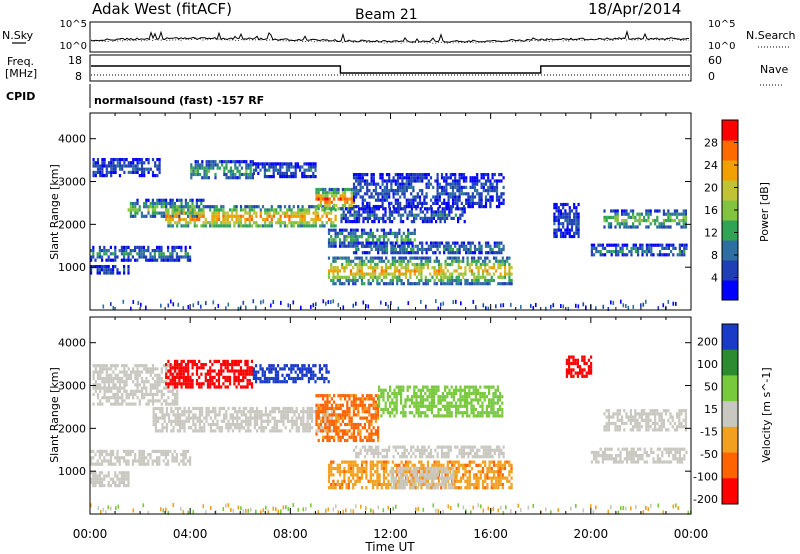  Describe the element at coordinates (730, 230) in the screenshot. I see `colorbar-segment` at that location.